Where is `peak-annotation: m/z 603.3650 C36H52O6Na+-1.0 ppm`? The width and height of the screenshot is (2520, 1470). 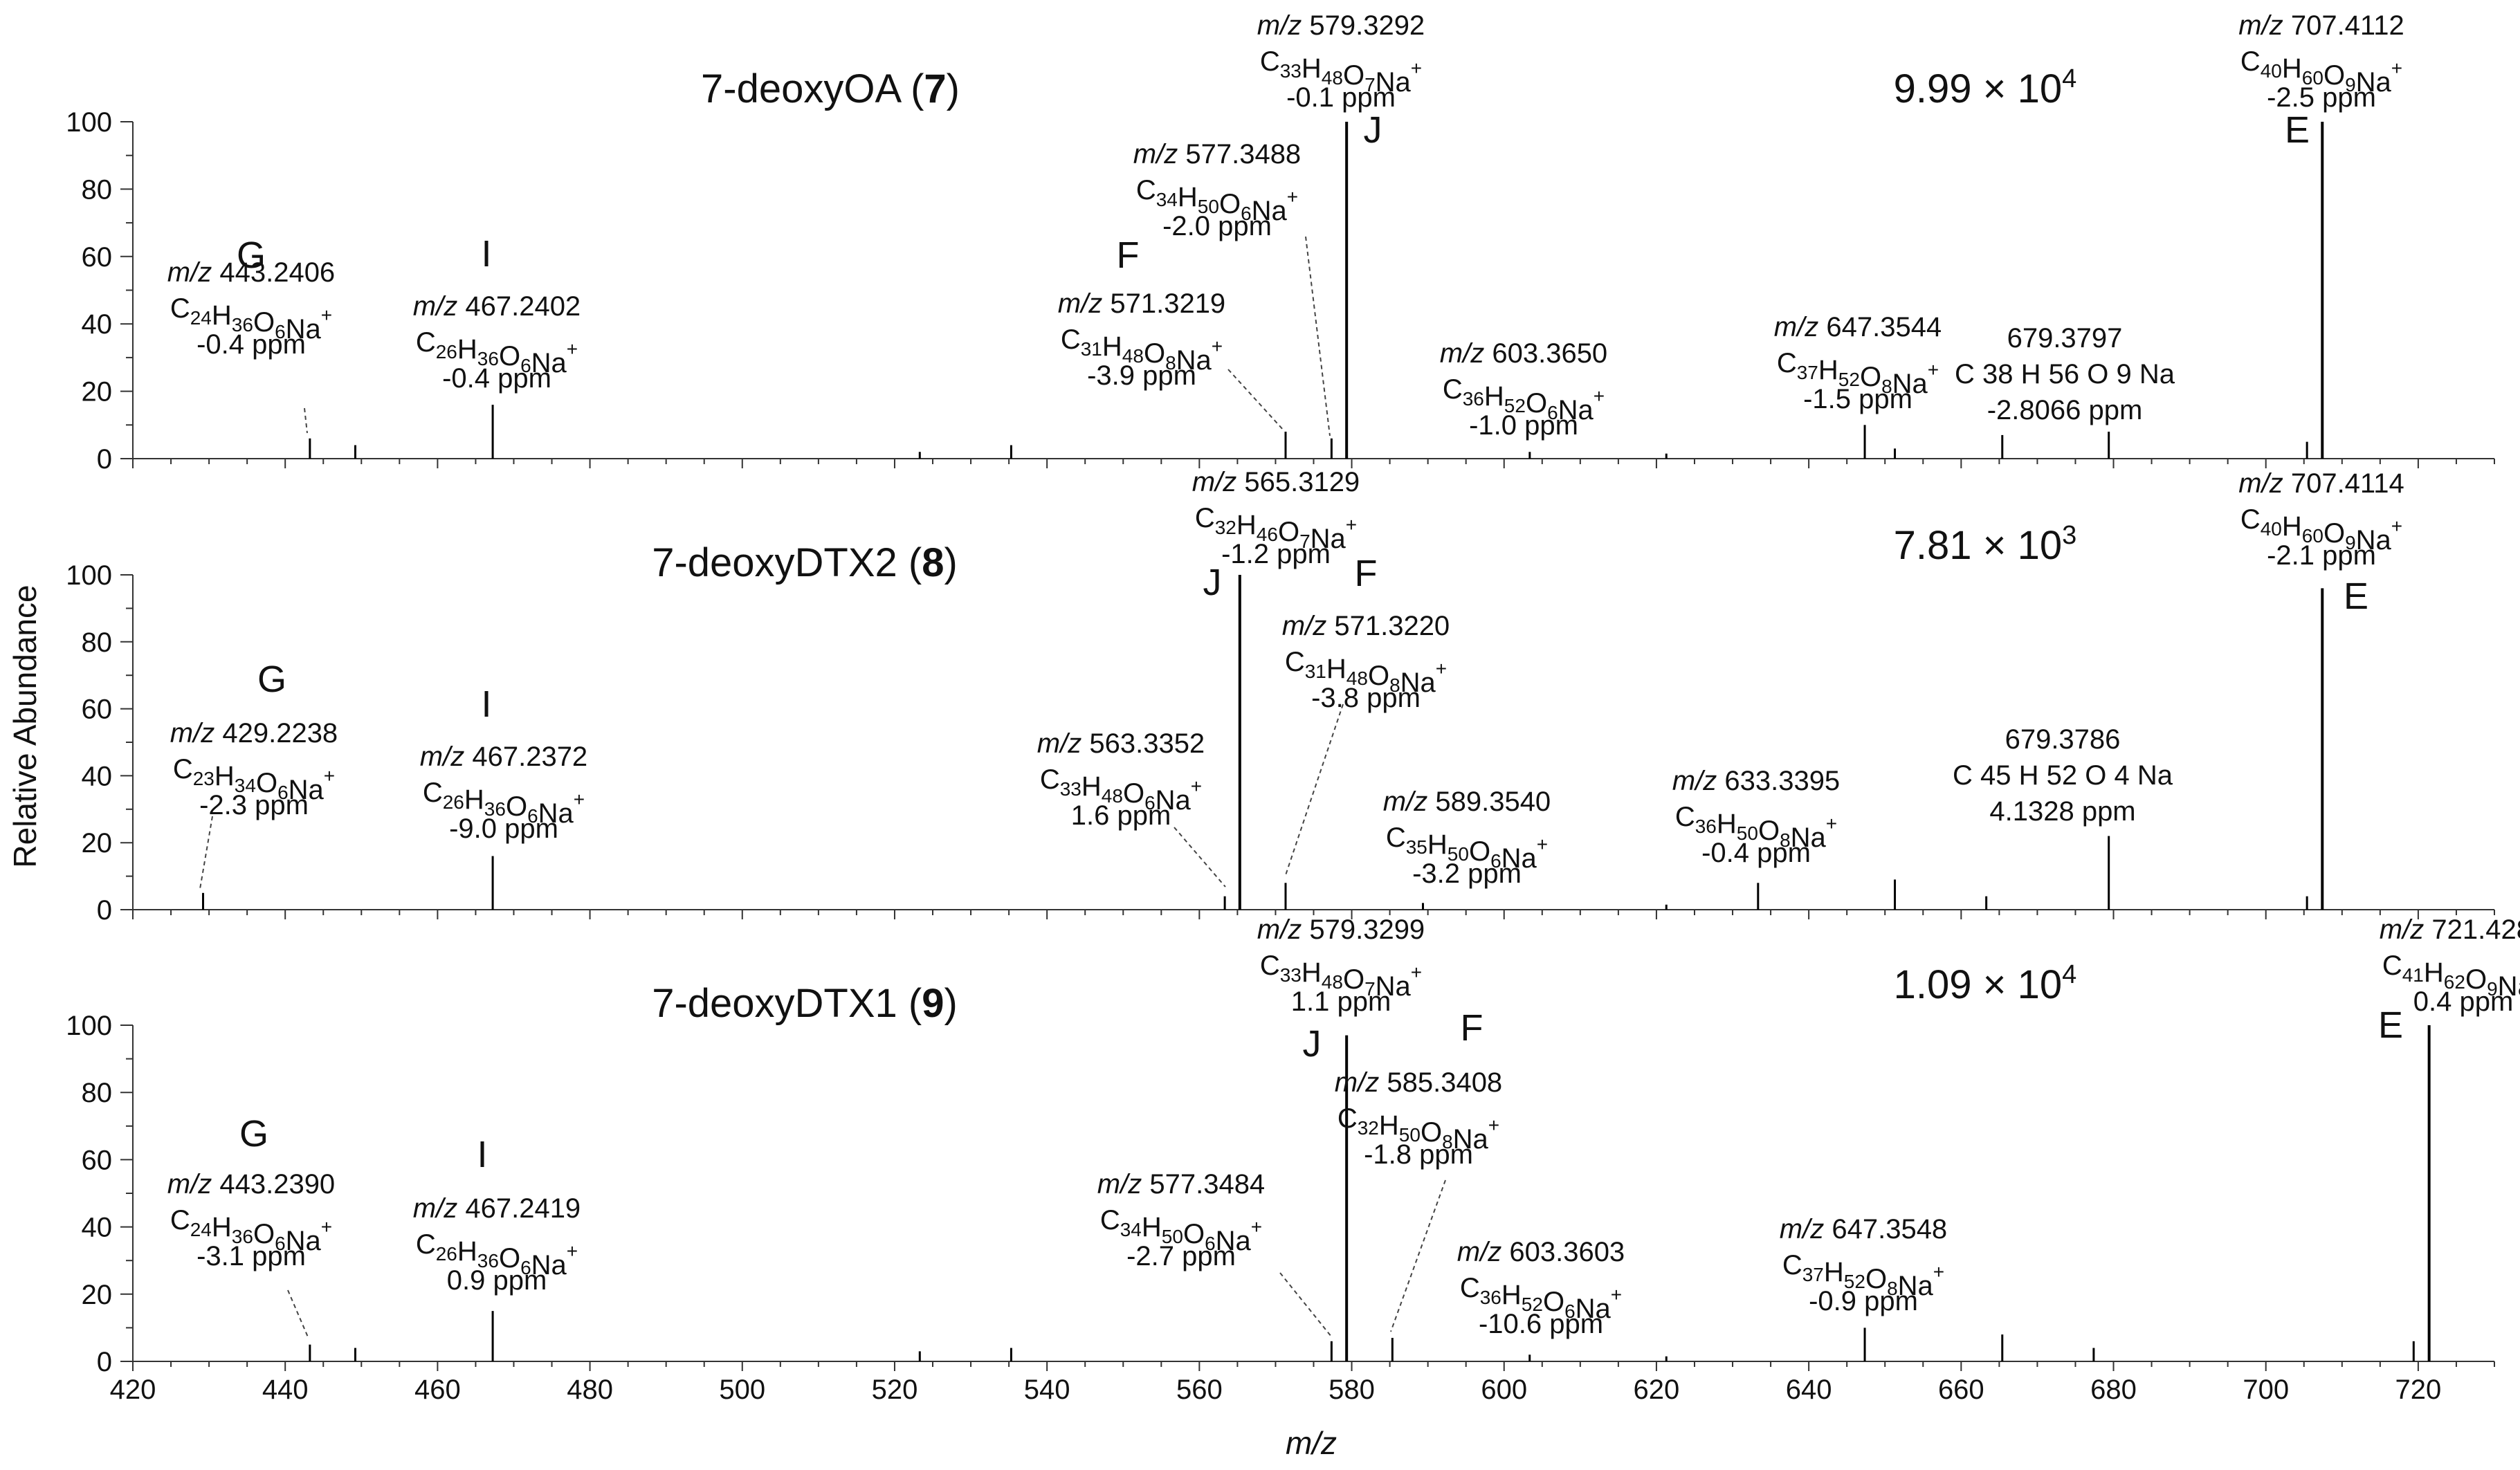 peak-annotation: m/z 603.3650 C36H52O6Na+-1.0 ppm is located at coordinates (1523, 389).